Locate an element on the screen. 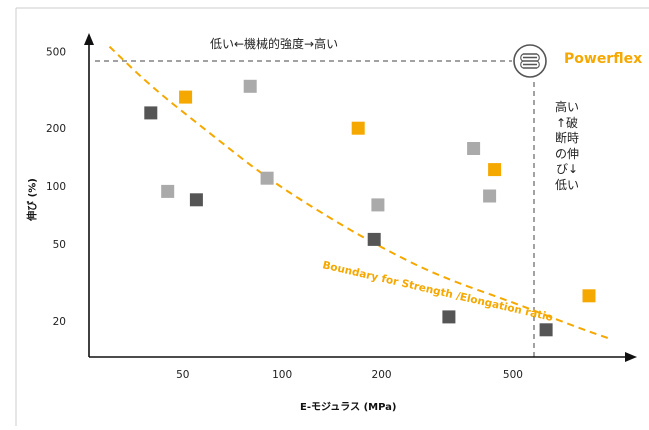 The width and height of the screenshot is (649, 430). y-axis-title: 伸び (%) is located at coordinates (33, 199).